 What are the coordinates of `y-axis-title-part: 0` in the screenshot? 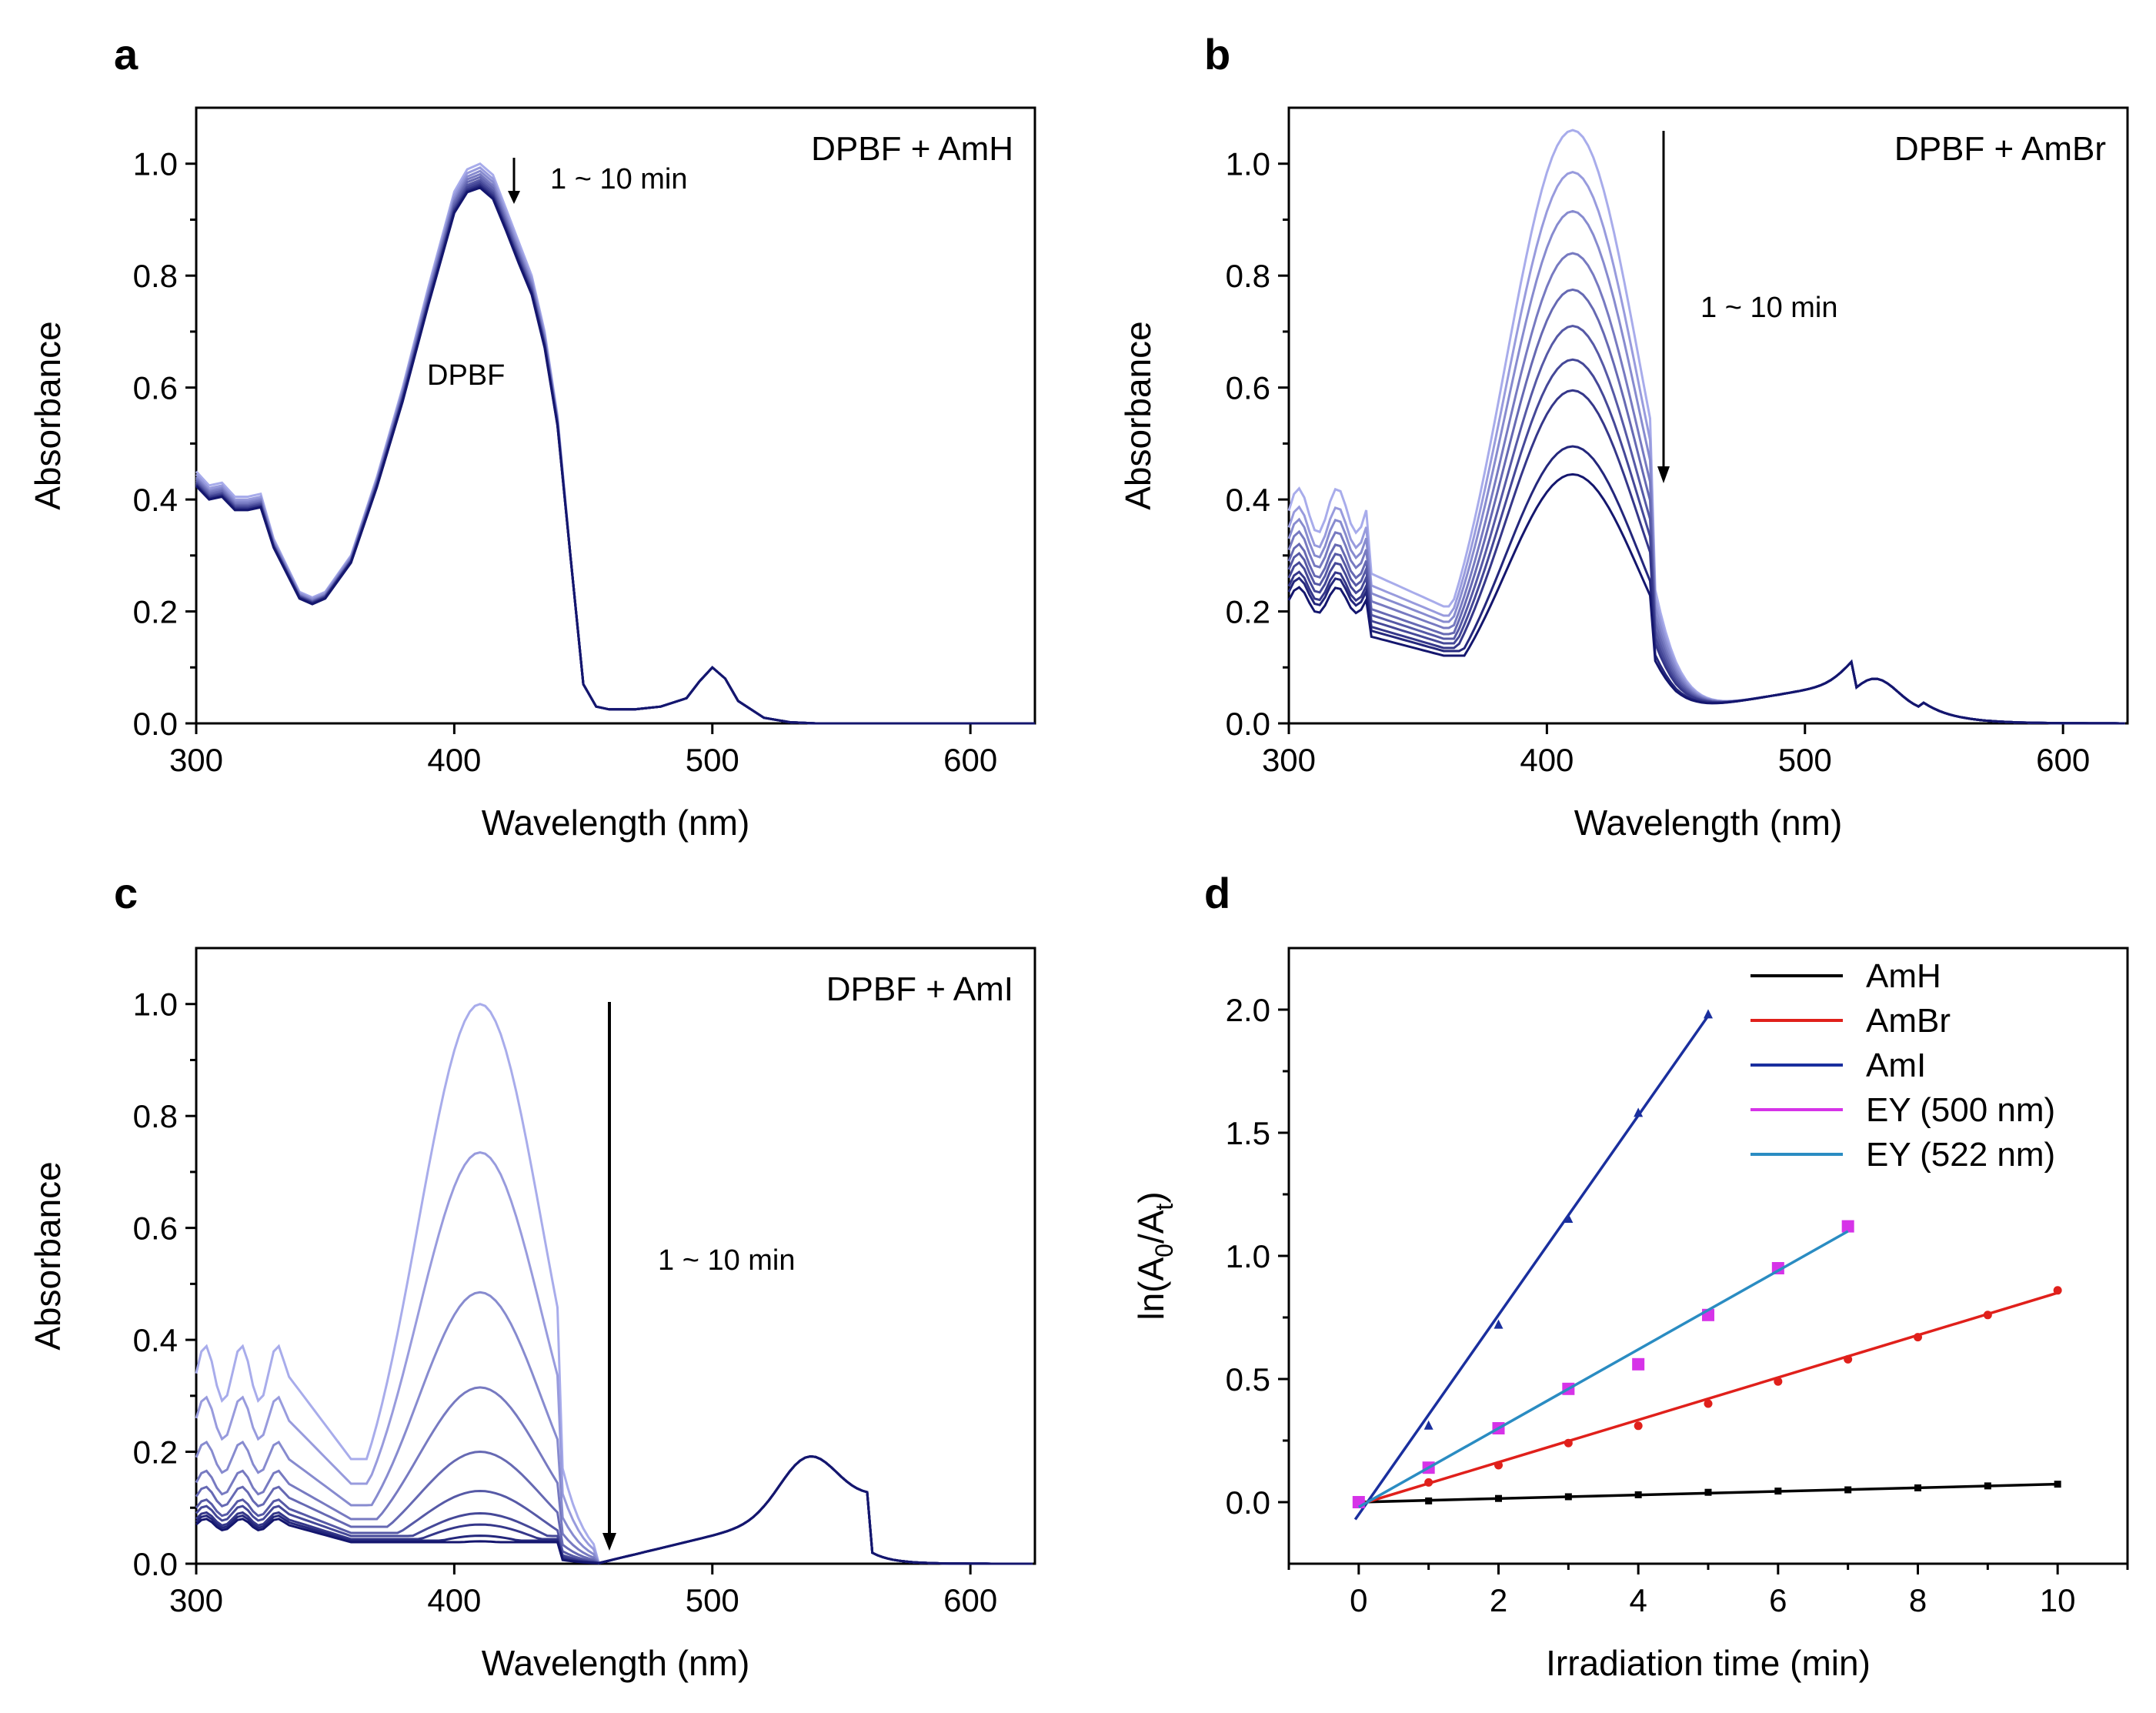 It's located at (1164, 1250).